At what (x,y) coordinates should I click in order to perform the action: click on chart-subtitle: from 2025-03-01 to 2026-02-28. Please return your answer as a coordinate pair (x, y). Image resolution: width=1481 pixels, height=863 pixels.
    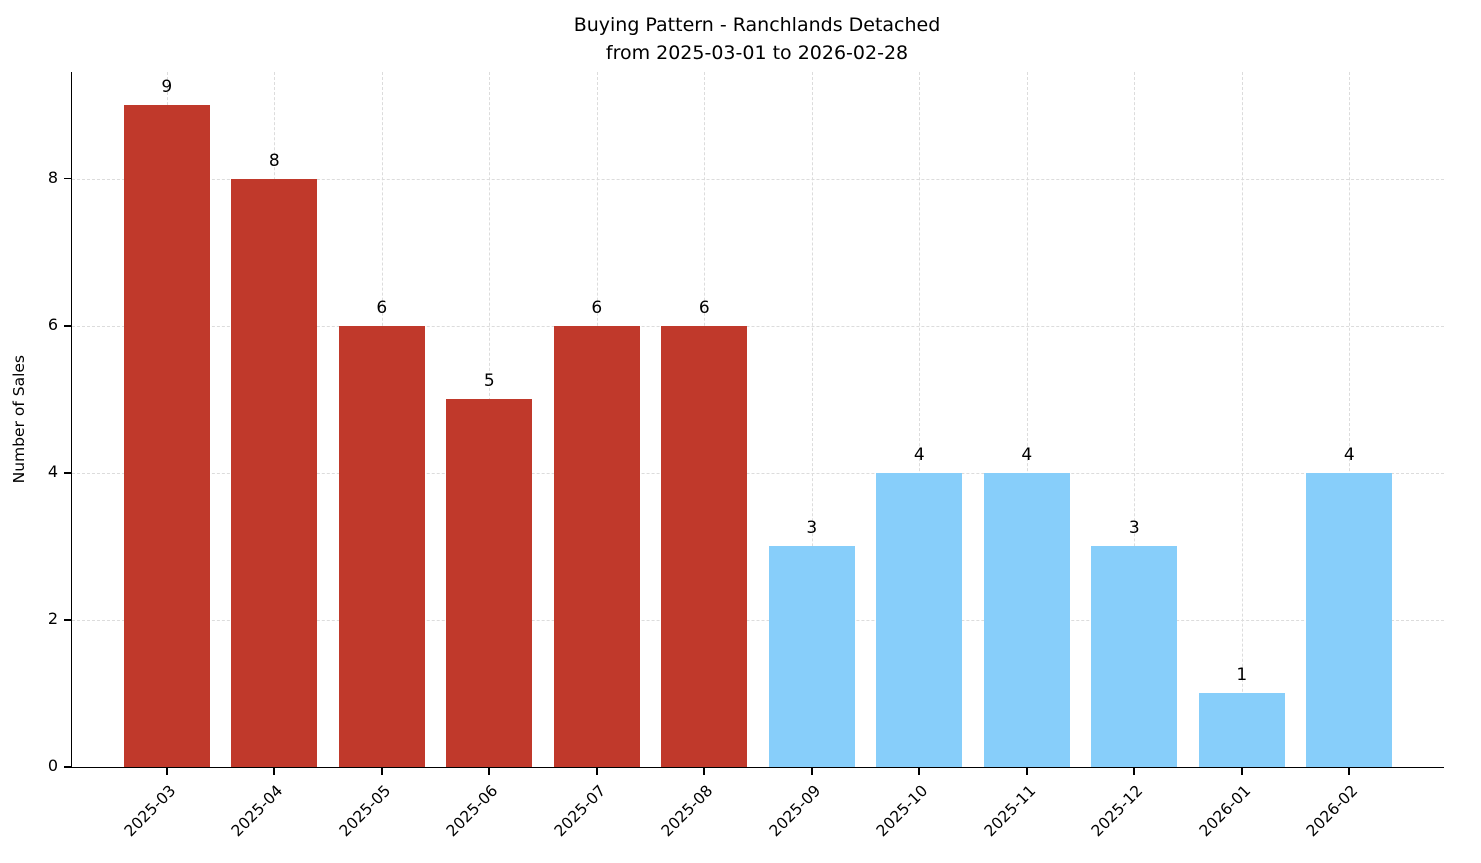
    Looking at the image, I should click on (757, 53).